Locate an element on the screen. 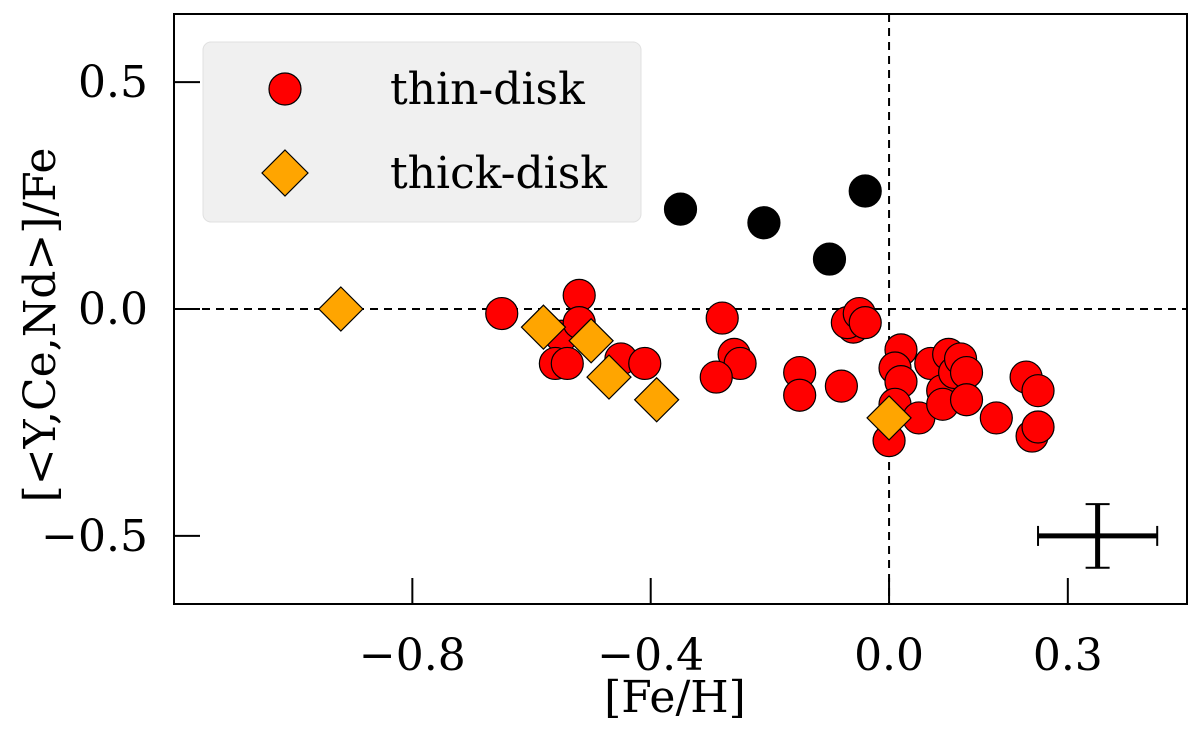  y-axis-ticks: 0.5 0.0 −0.5 is located at coordinates (120, 309).